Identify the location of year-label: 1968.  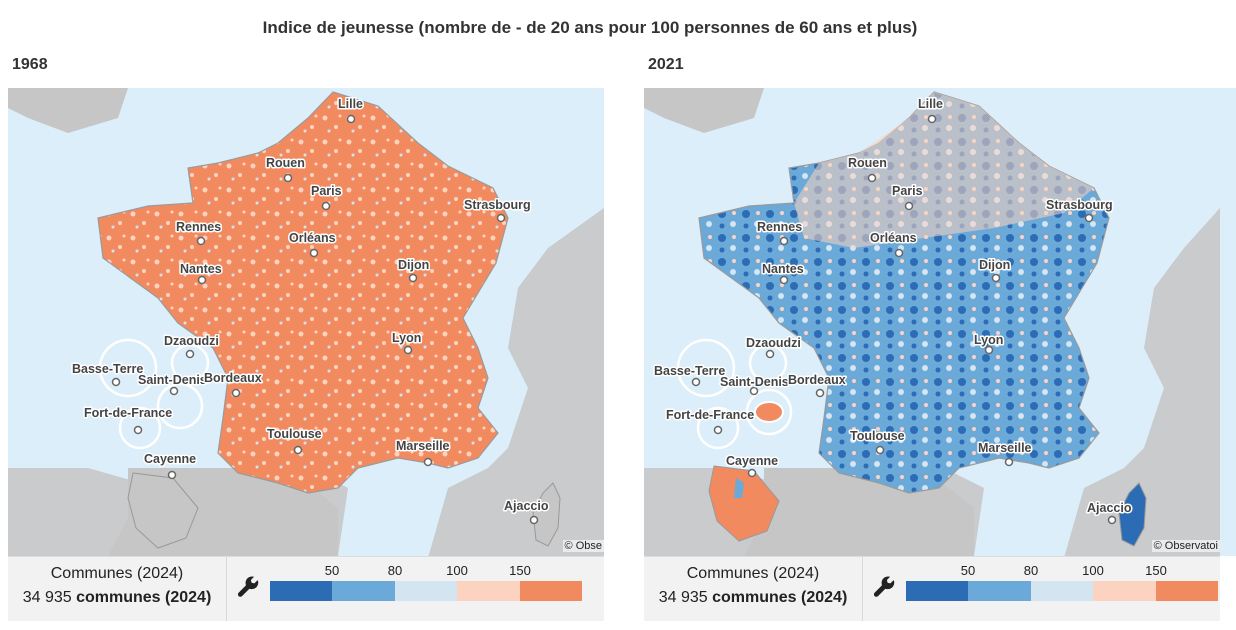
(30, 64).